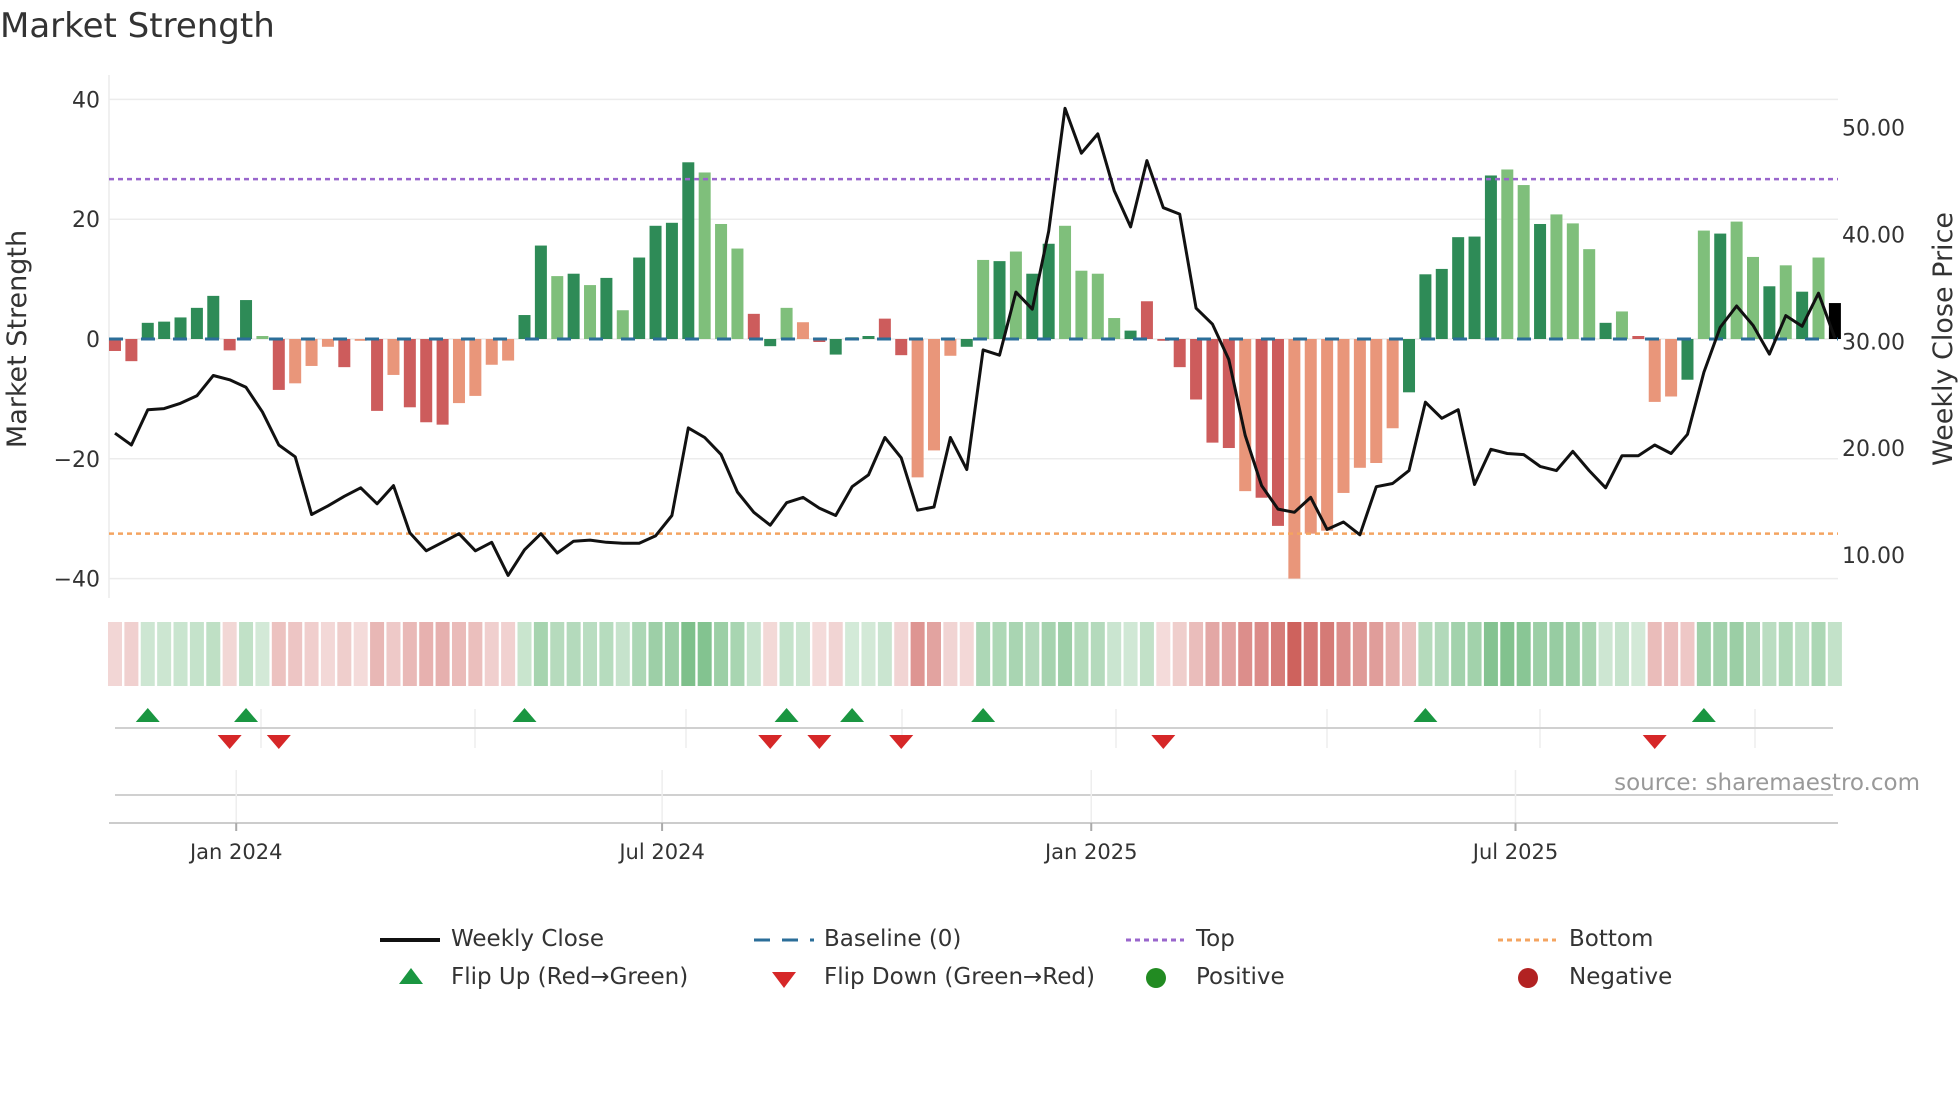 The image size is (1960, 1102). What do you see at coordinates (229, 742) in the screenshot?
I see `flip-down-marker` at bounding box center [229, 742].